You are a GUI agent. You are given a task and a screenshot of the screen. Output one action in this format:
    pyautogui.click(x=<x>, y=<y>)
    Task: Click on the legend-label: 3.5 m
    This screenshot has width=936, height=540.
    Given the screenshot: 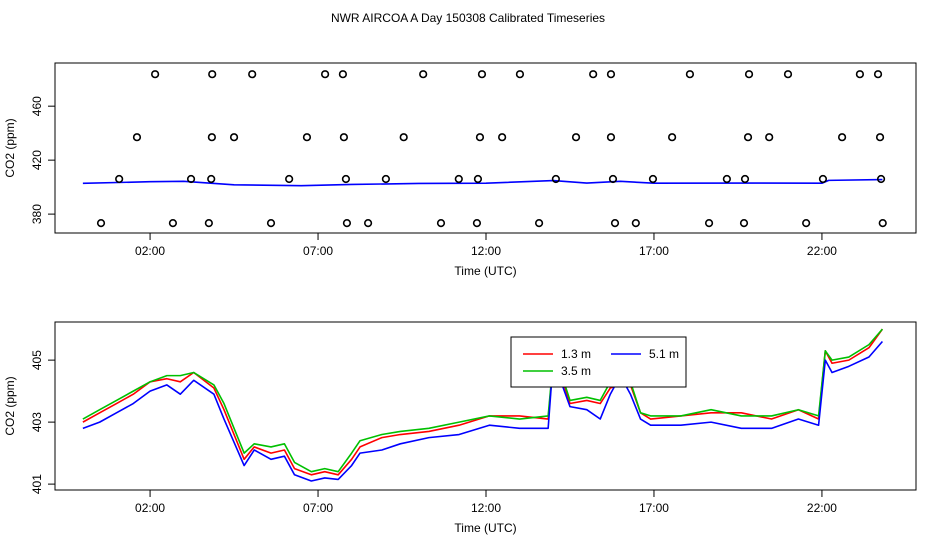 What is the action you would take?
    pyautogui.click(x=576, y=371)
    